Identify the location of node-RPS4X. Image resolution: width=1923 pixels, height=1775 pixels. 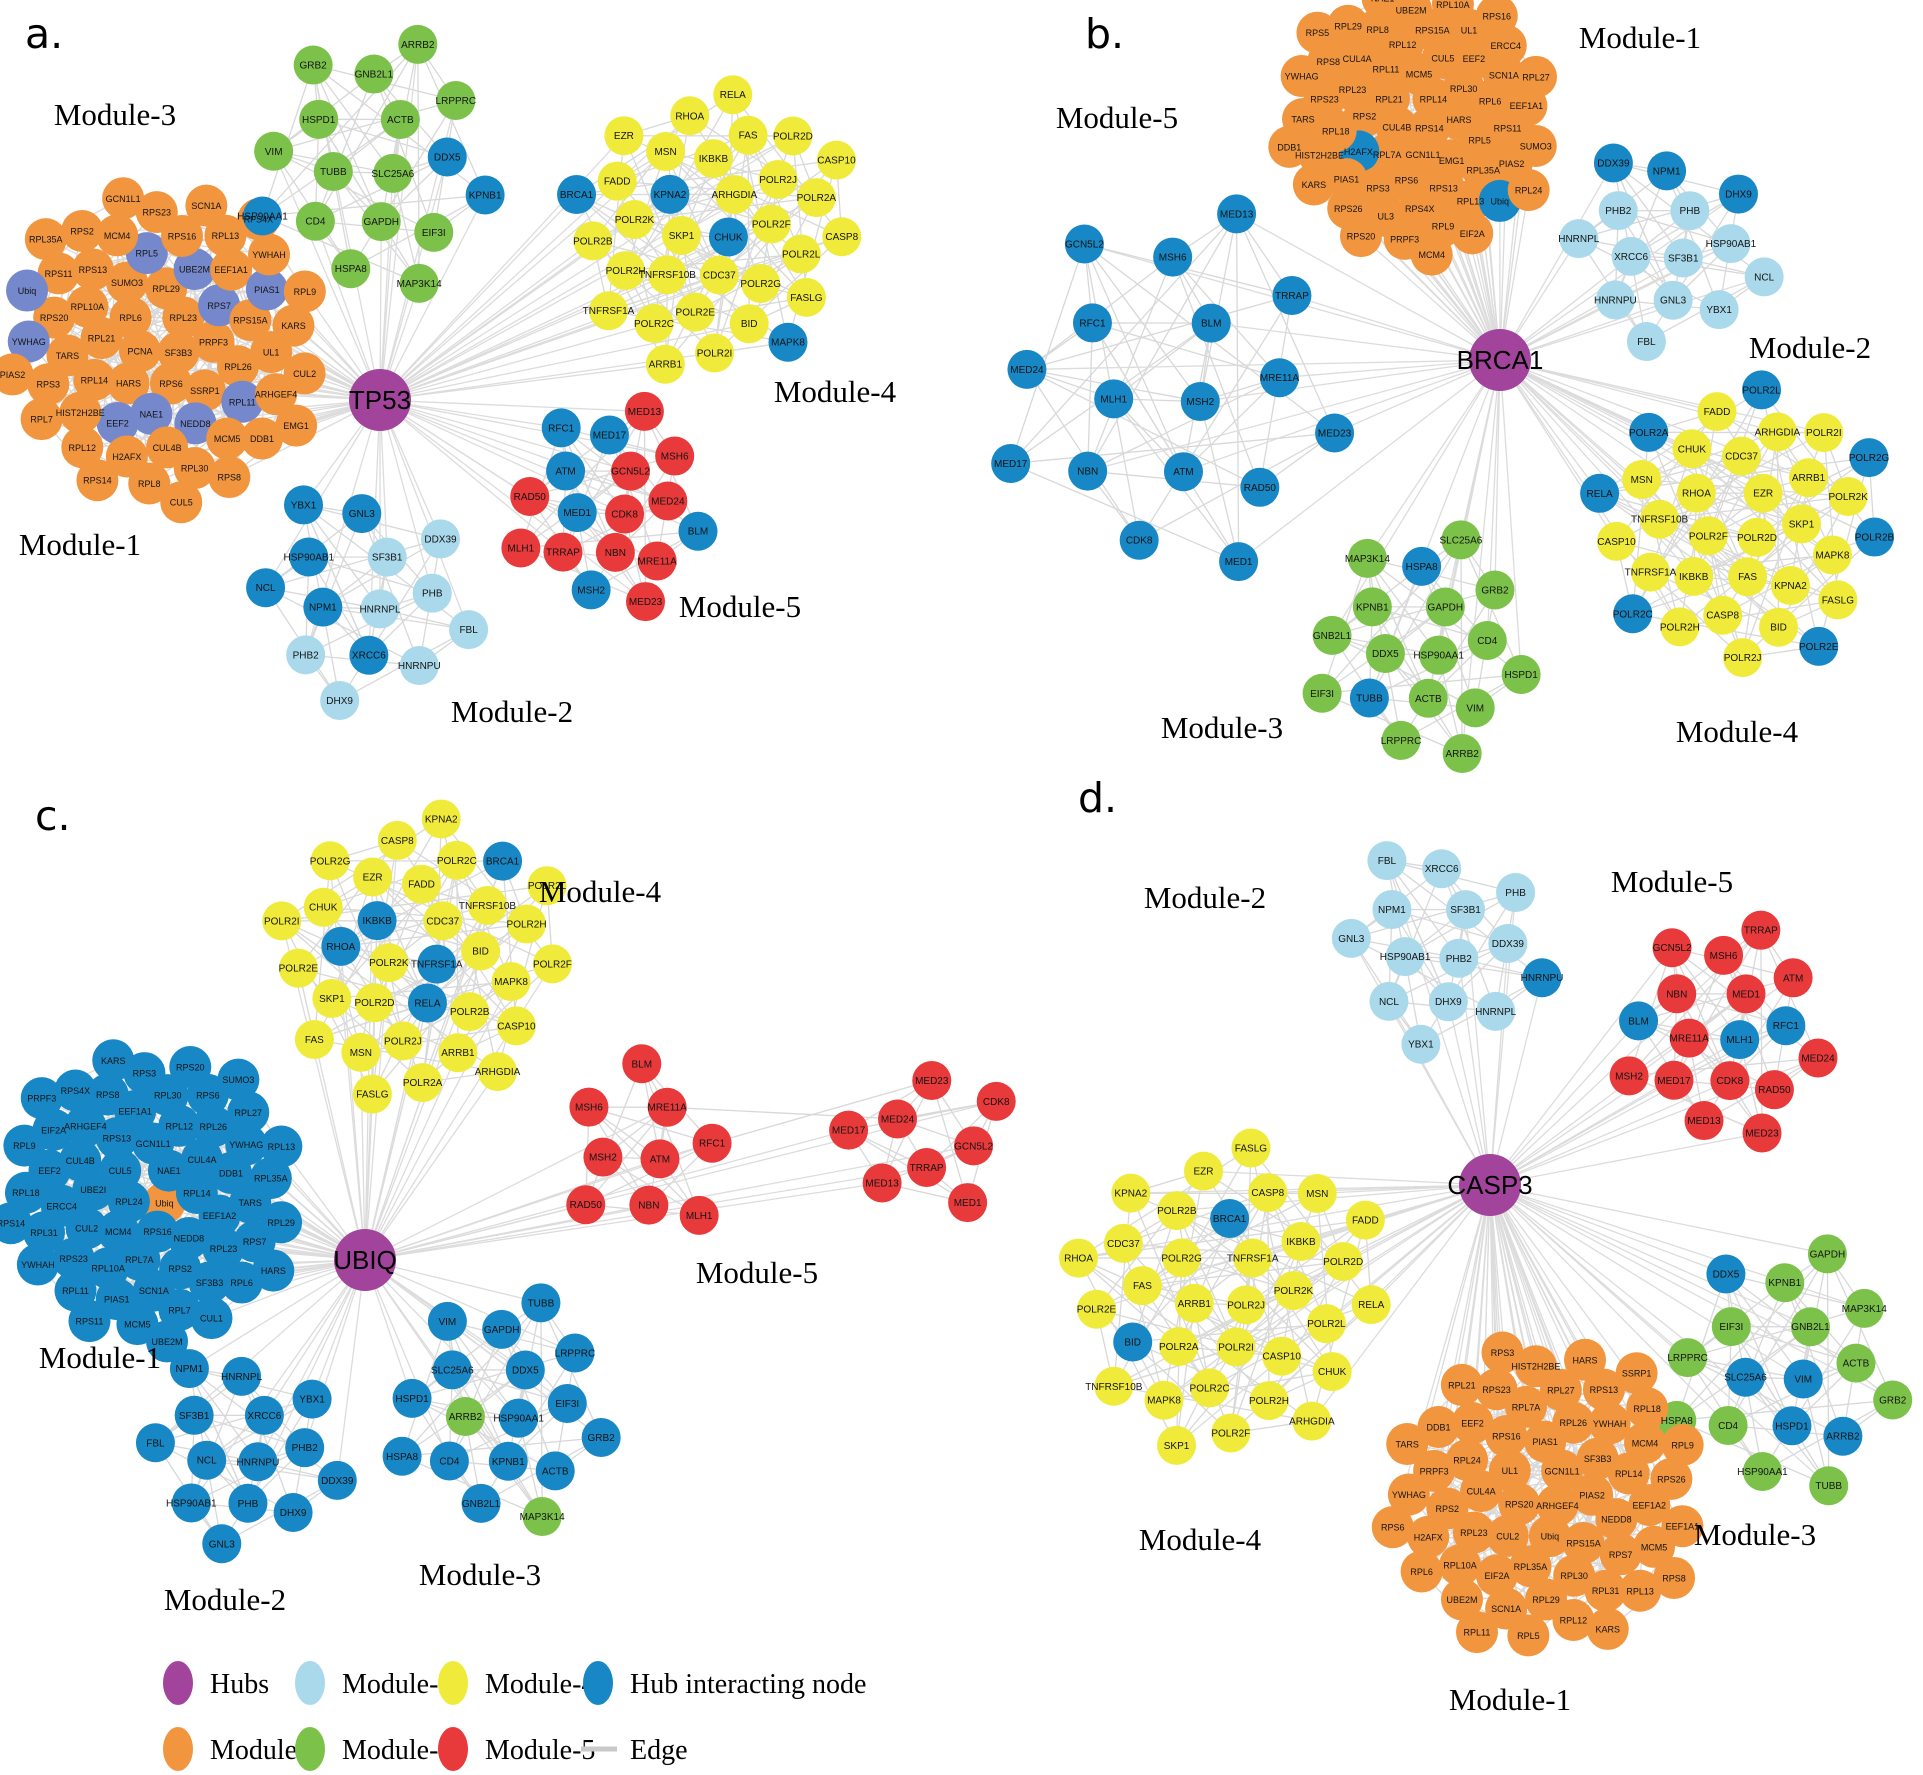
(75, 1090).